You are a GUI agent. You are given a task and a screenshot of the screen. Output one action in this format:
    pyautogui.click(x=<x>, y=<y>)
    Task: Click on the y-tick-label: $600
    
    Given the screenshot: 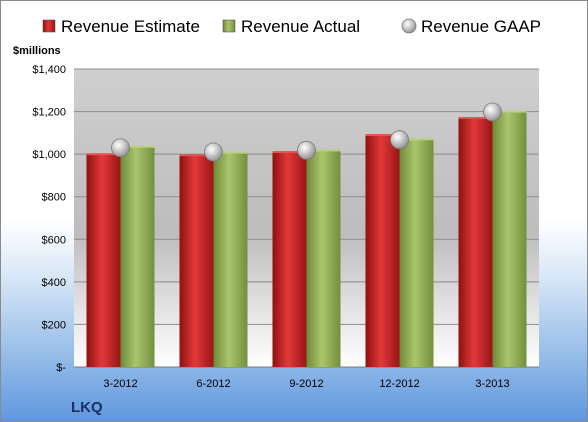 What is the action you would take?
    pyautogui.click(x=54, y=240)
    